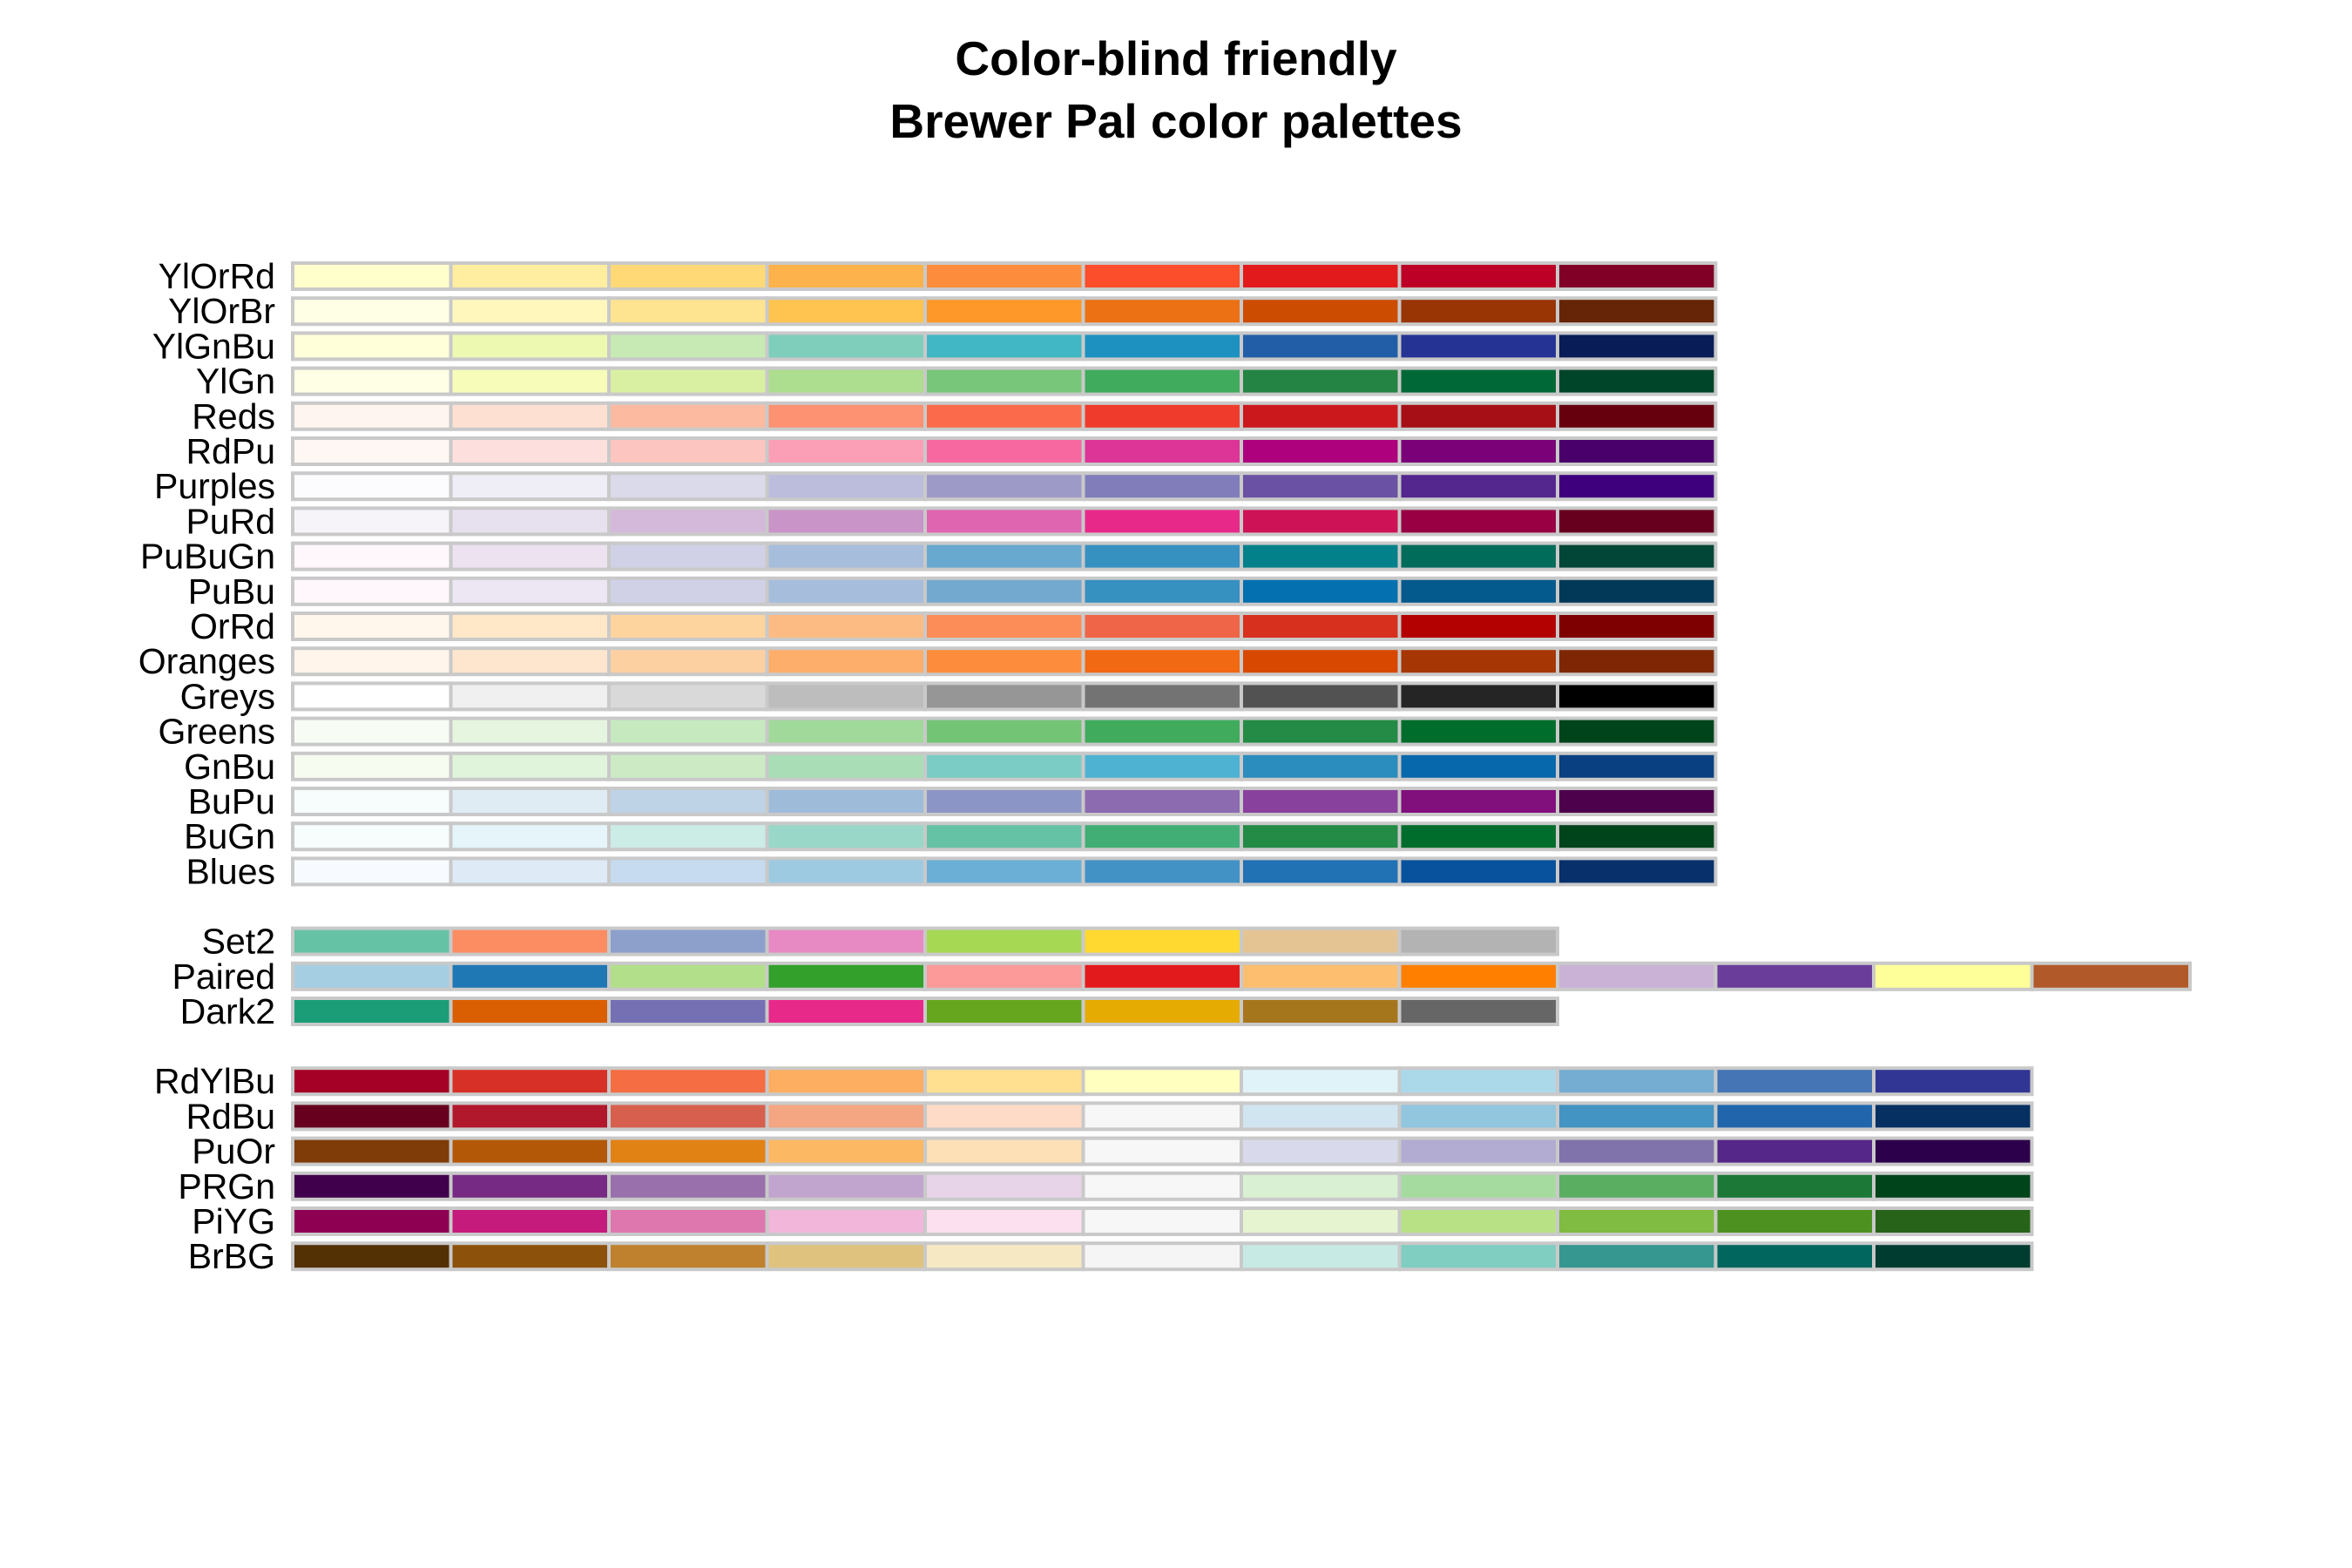 The height and width of the screenshot is (1568, 2352). Describe the element at coordinates (231, 801) in the screenshot. I see `palette-label: BuPu` at that location.